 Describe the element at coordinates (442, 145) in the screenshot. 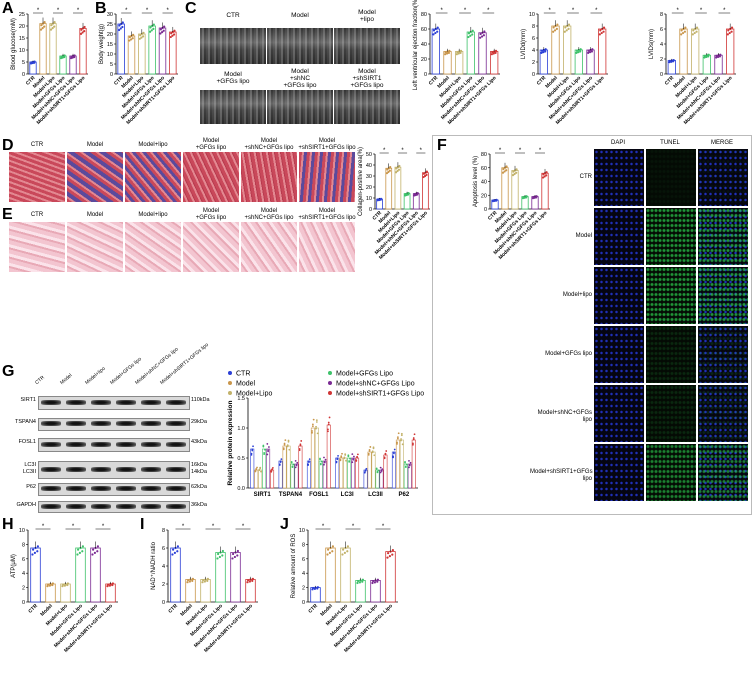

I see `panel-letter-f: F` at that location.